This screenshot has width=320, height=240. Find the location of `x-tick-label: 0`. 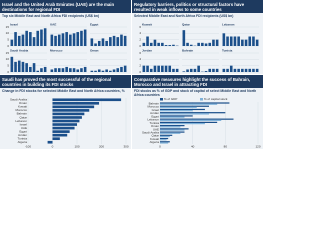

x-tick-label: 0 is located at coordinates (160, 146).